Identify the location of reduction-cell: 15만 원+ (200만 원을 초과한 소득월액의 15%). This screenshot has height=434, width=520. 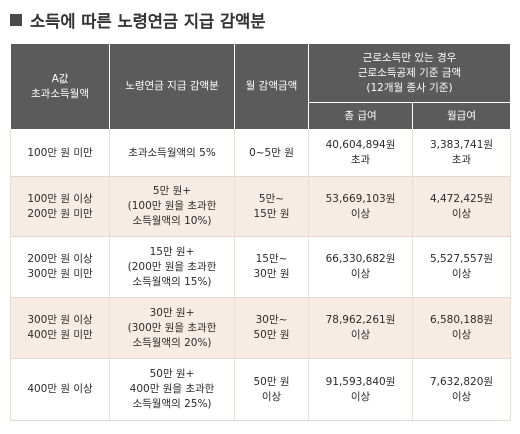
(172, 267).